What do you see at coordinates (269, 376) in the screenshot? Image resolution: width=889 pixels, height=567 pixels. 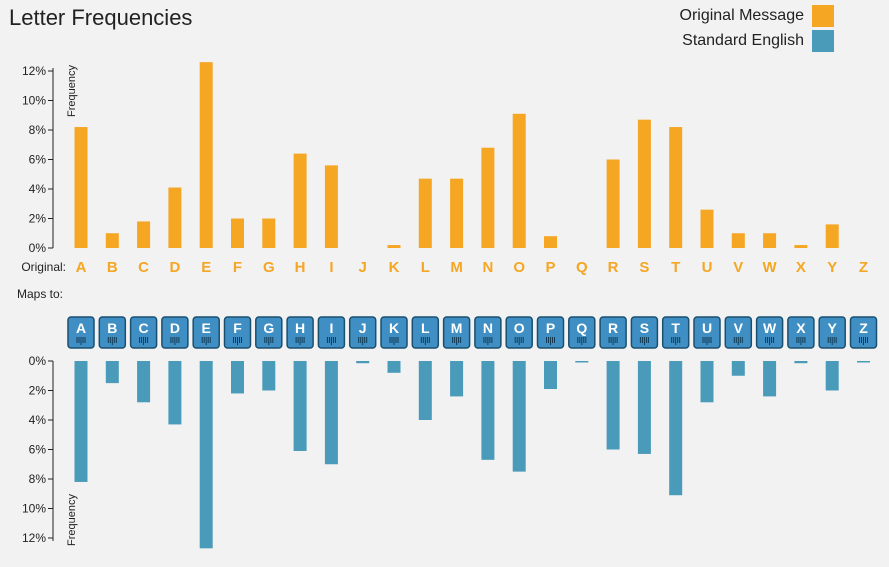 I see `bar-standard-g` at bounding box center [269, 376].